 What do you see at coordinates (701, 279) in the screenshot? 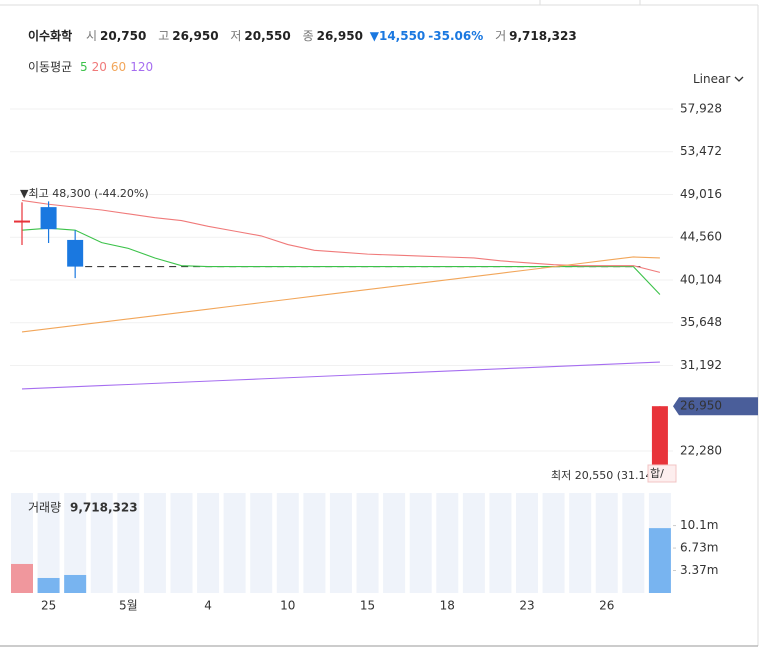
I see `y-tick-label: 40,104` at bounding box center [701, 279].